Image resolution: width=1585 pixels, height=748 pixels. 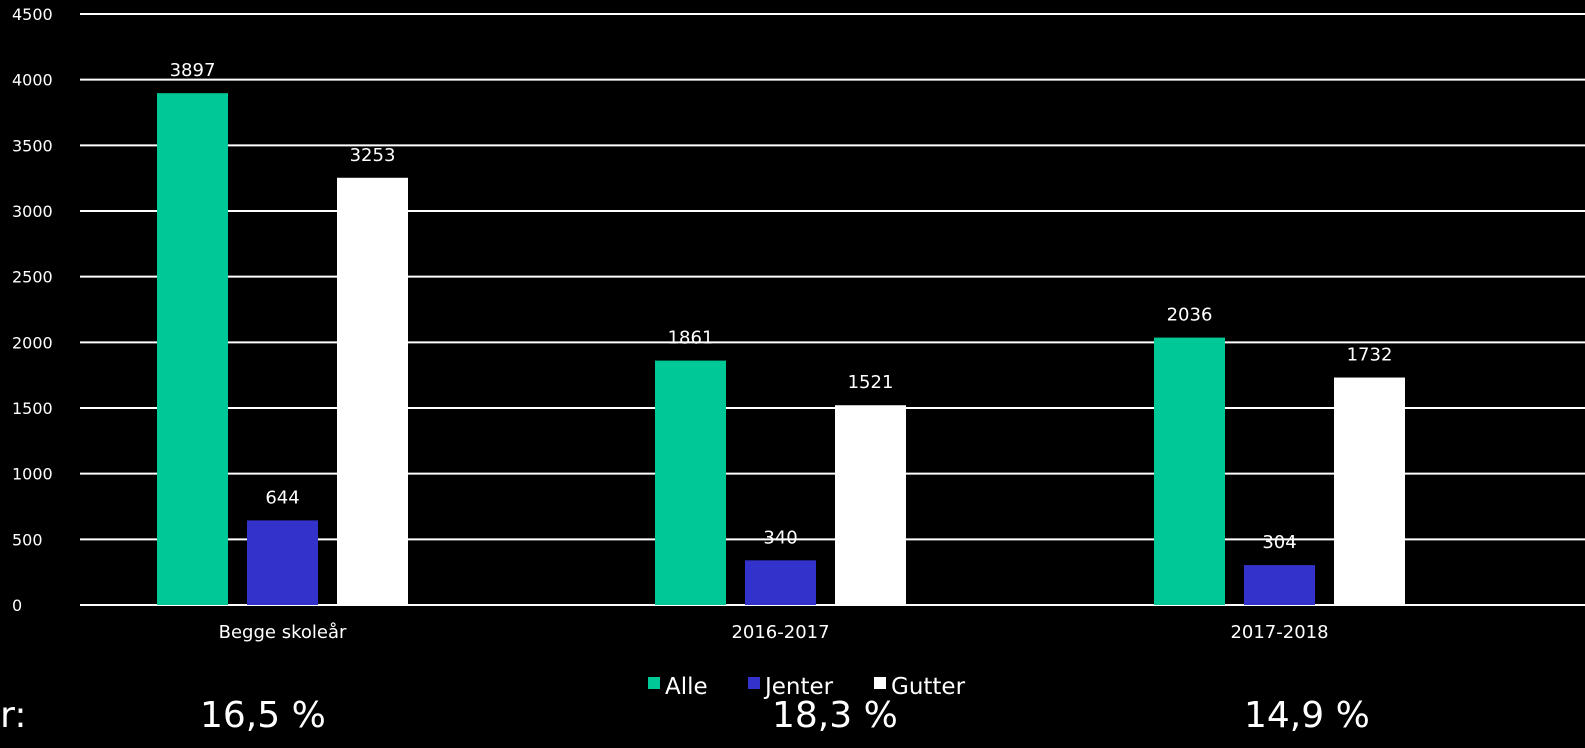 I want to click on y-axis-ticks: 0 500 1000 1500 2000 2500 3000 3500 4000 4500, so click(x=32, y=310).